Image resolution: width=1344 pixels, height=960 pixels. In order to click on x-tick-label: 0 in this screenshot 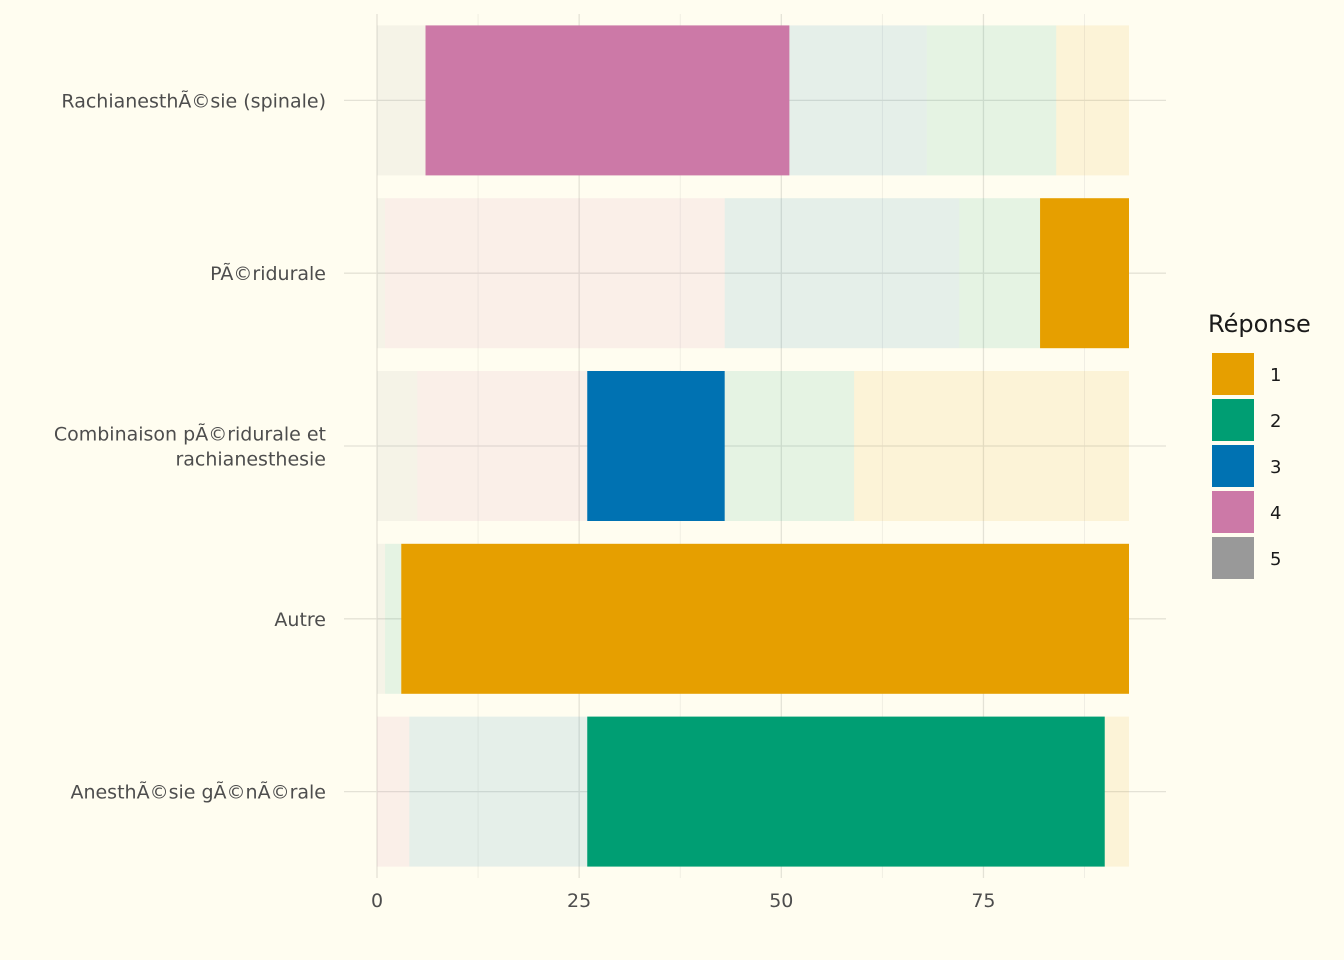, I will do `click(377, 901)`.